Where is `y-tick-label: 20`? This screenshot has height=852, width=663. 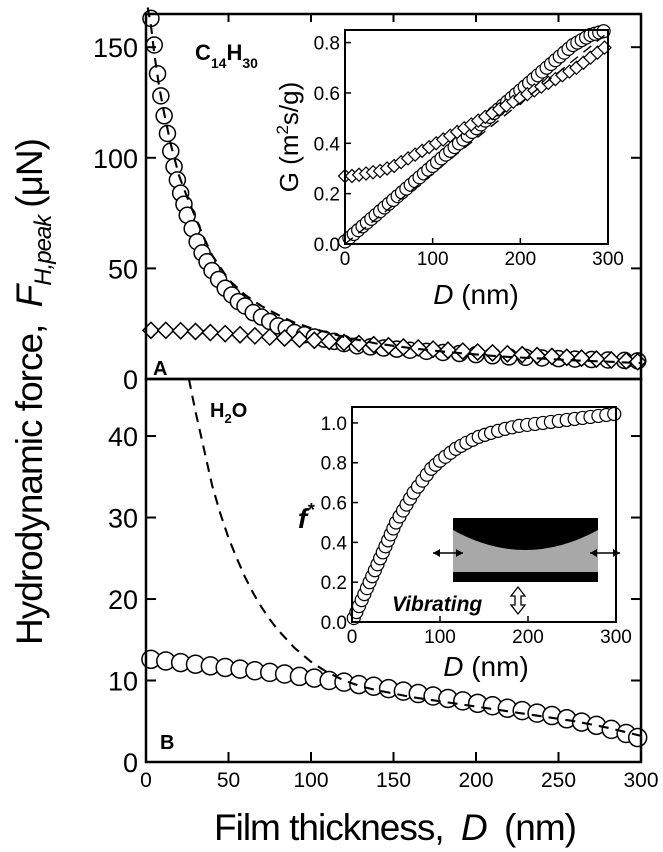
y-tick-label: 20 is located at coordinates (123, 600).